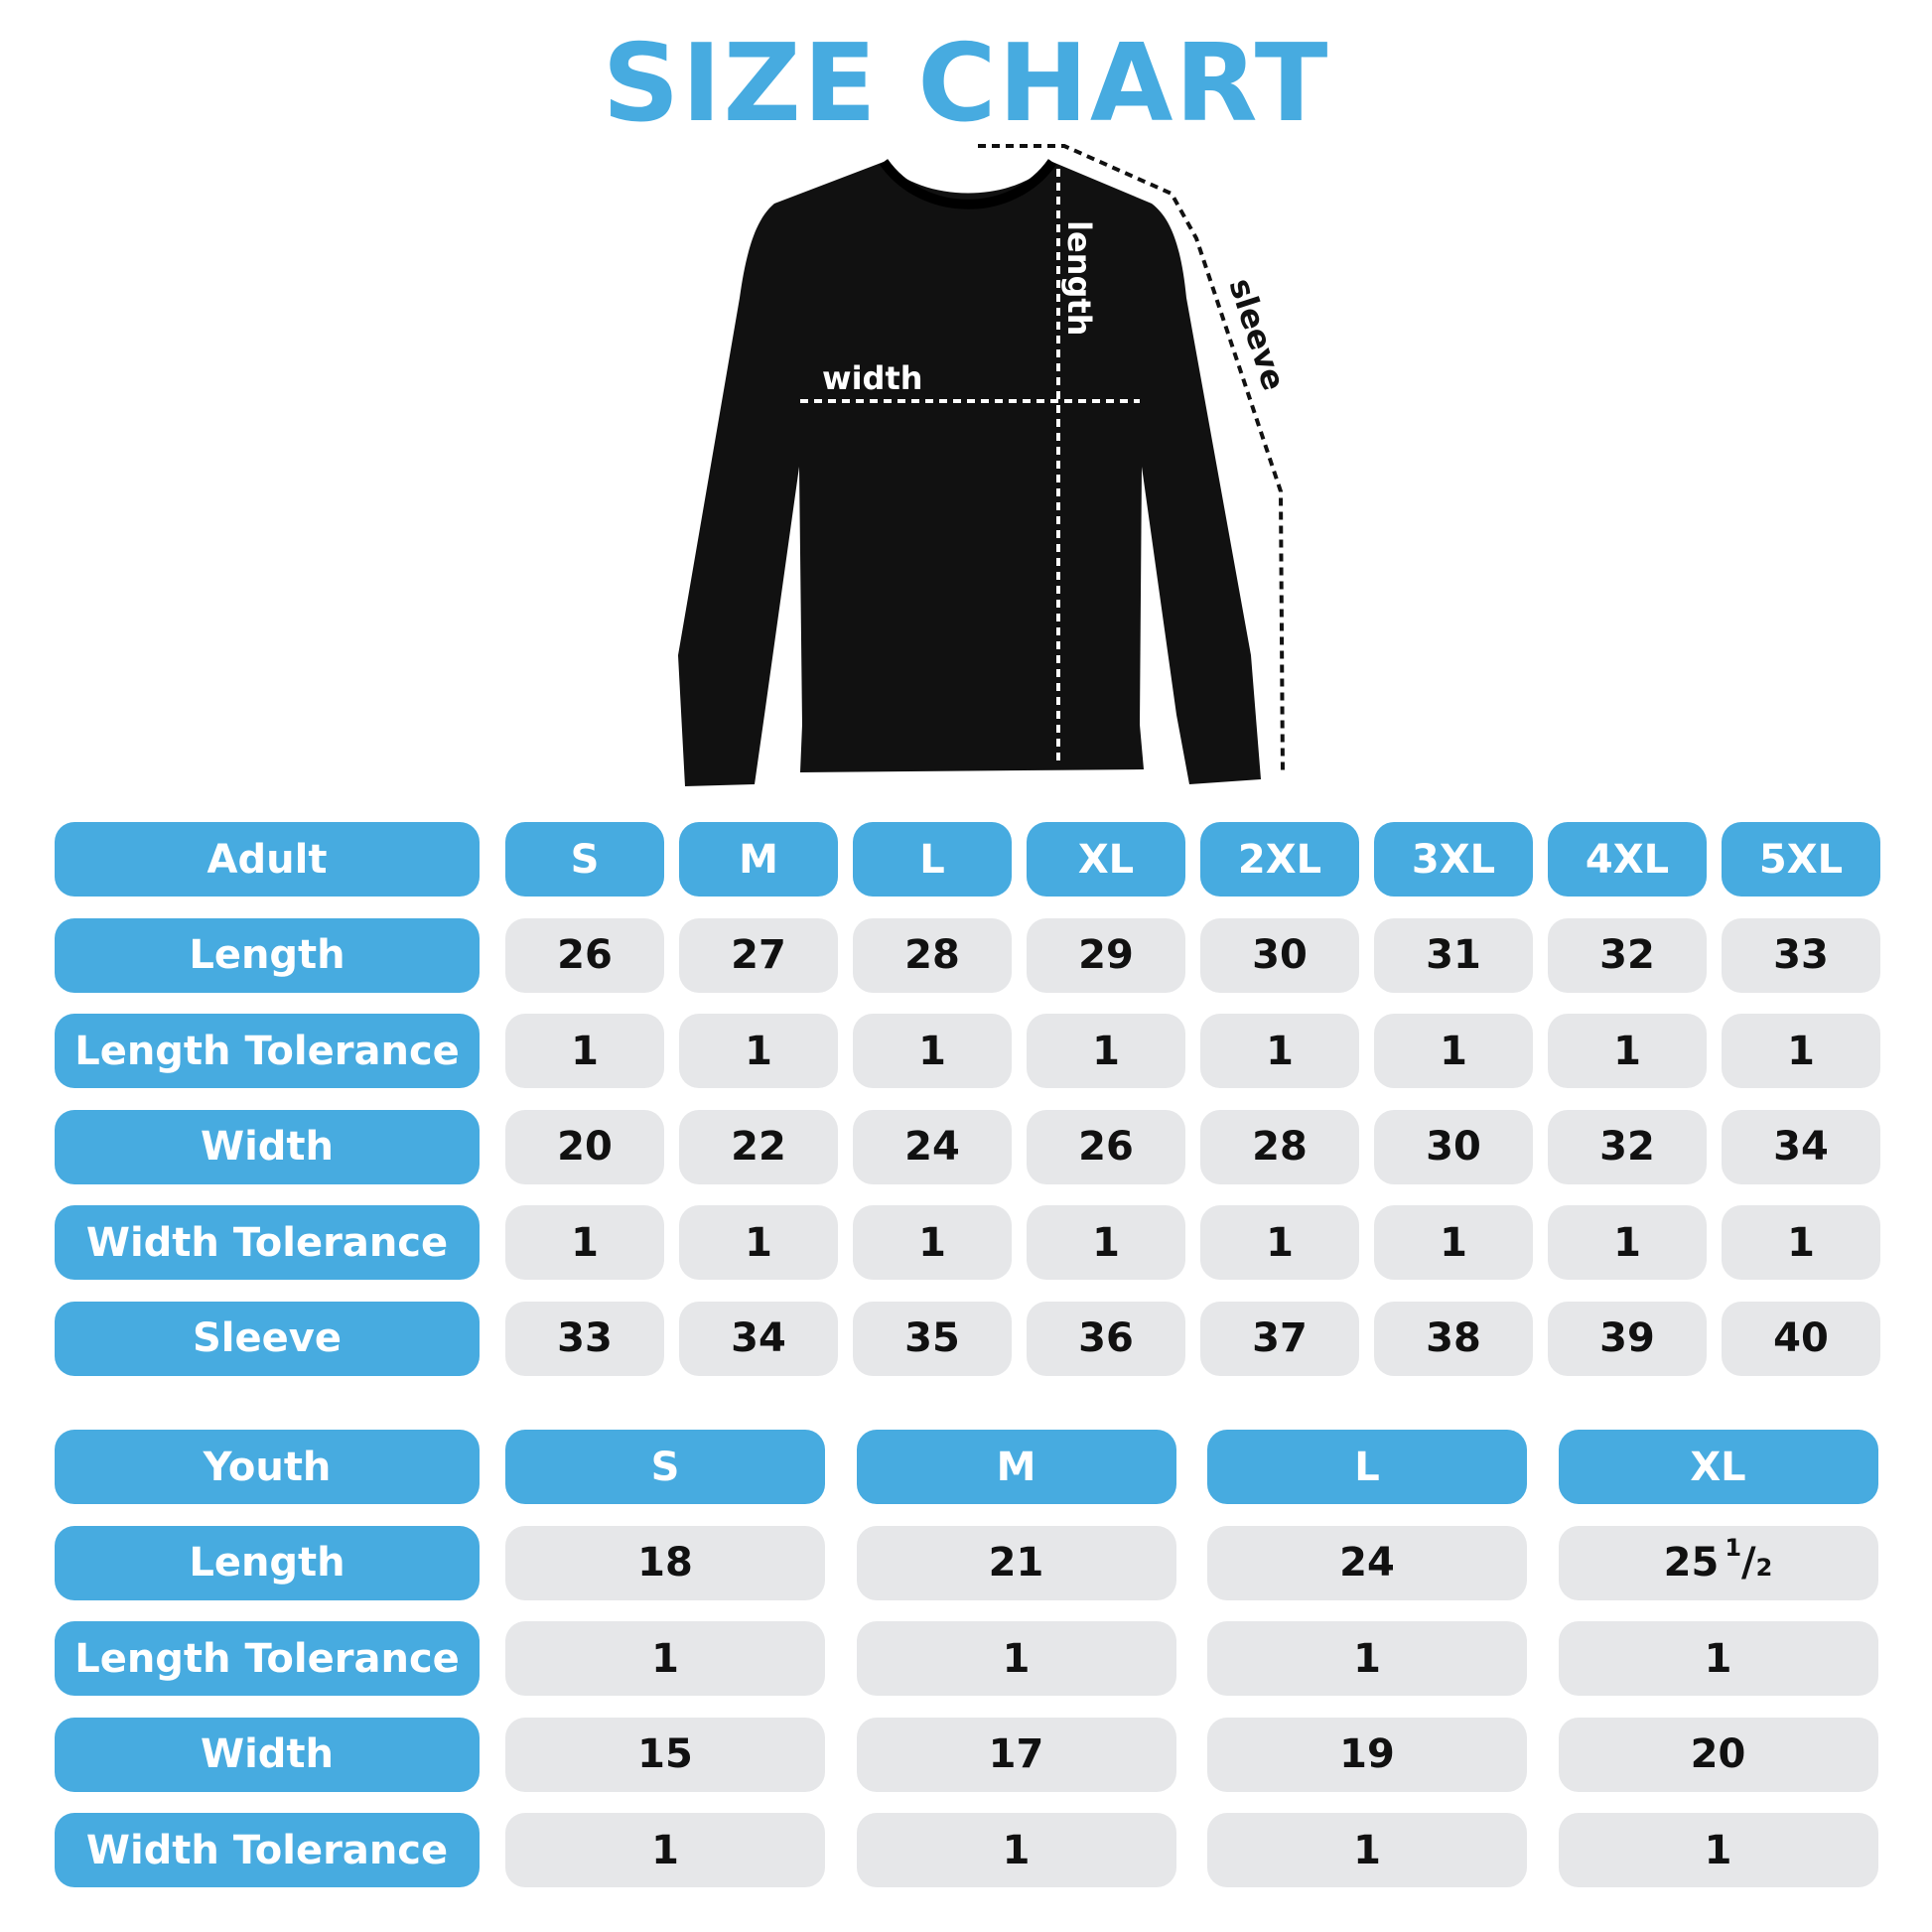 This screenshot has width=1932, height=1932. What do you see at coordinates (585, 860) in the screenshot?
I see `adult-size-s: S` at bounding box center [585, 860].